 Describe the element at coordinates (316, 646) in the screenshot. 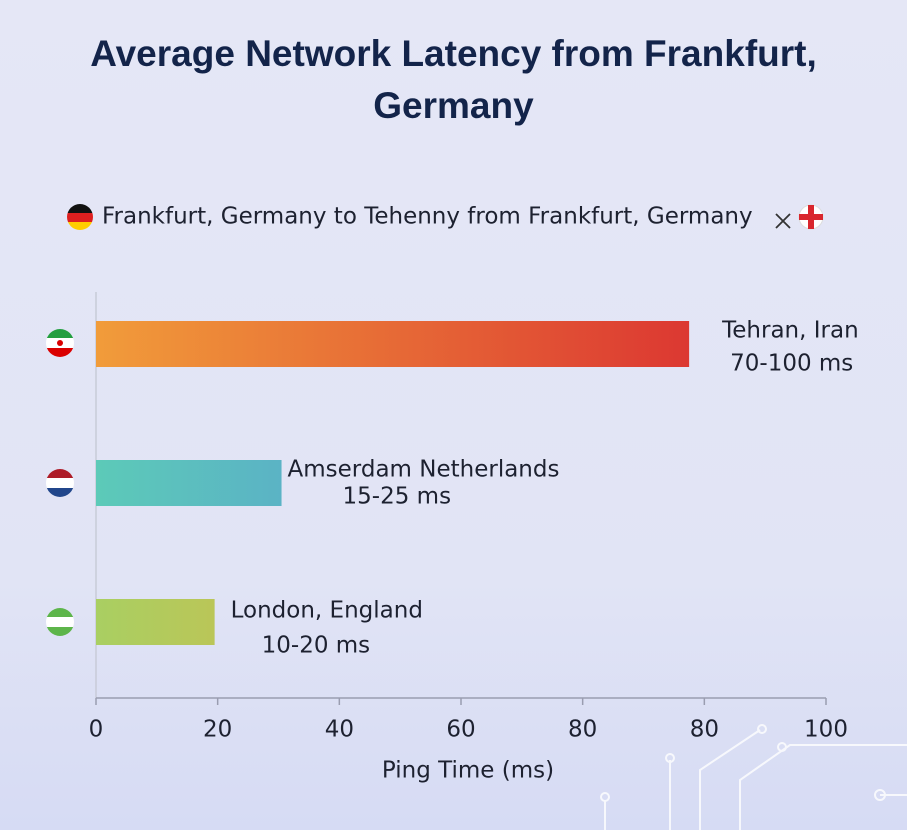

I see `bar-range: 10-20 ms` at that location.